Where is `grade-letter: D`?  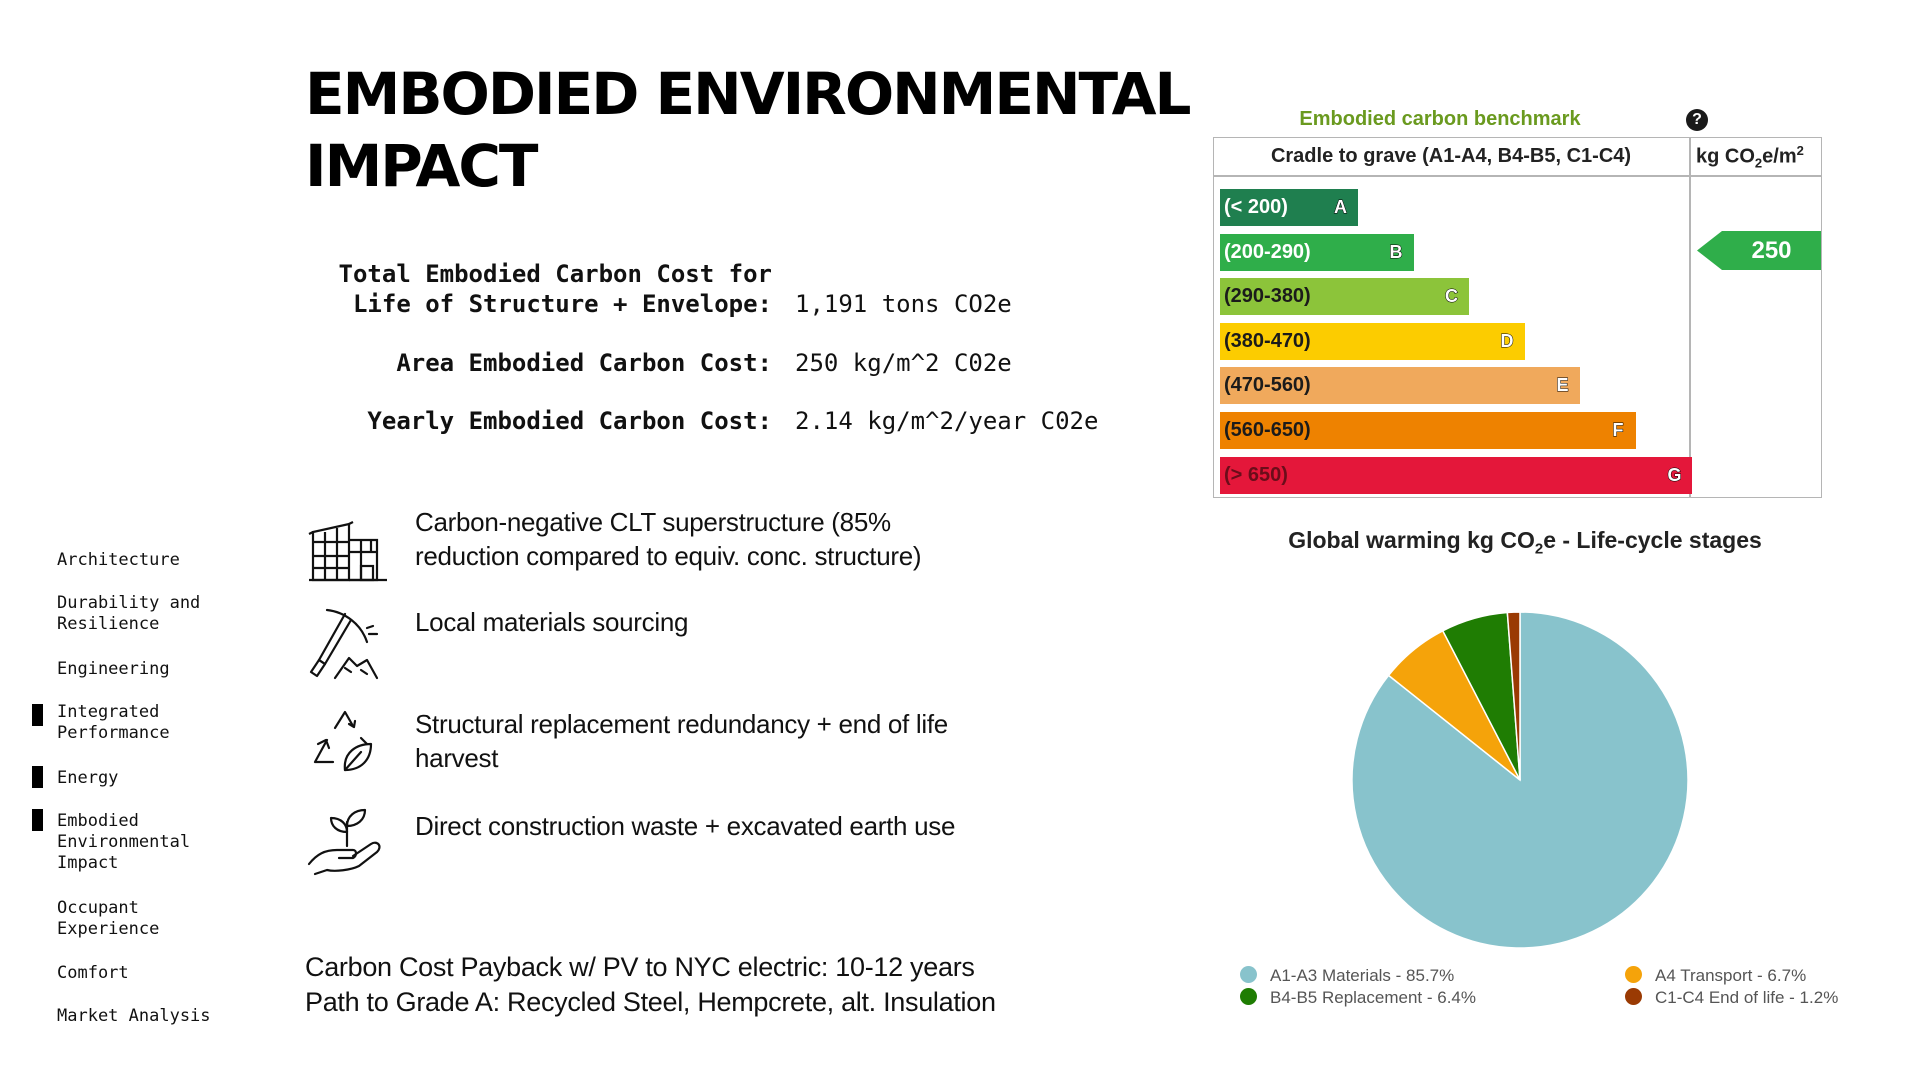 grade-letter: D is located at coordinates (1507, 340).